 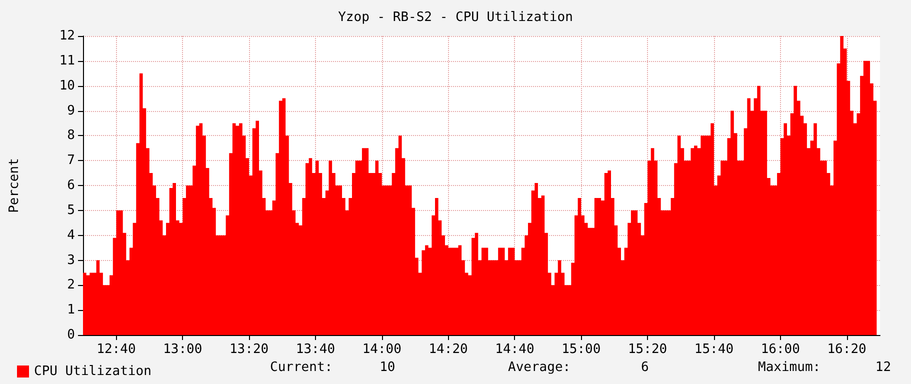 I want to click on y-tick-label: 2, so click(x=71, y=285).